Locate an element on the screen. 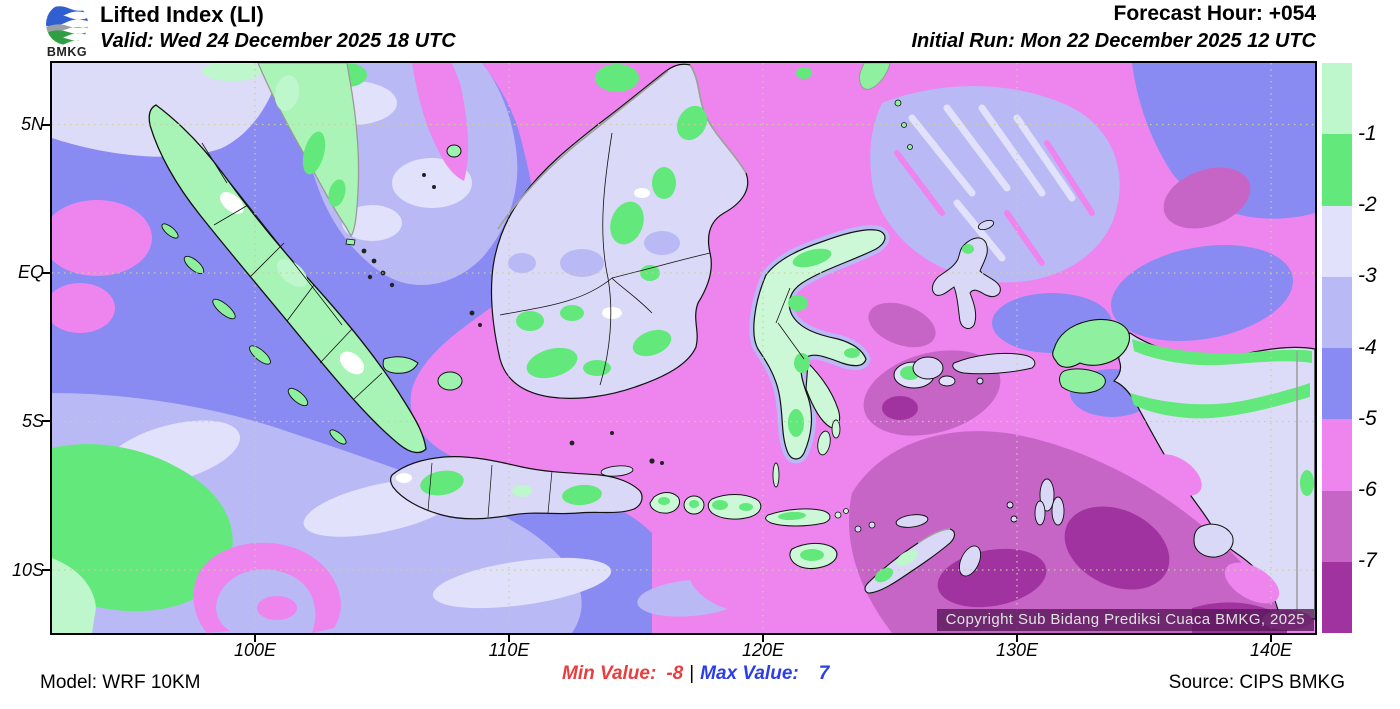 Image resolution: width=1400 pixels, height=709 pixels. initial-run-label: Initial Run: Mon 22 December 2025 12 UTC is located at coordinates (1113, 41).